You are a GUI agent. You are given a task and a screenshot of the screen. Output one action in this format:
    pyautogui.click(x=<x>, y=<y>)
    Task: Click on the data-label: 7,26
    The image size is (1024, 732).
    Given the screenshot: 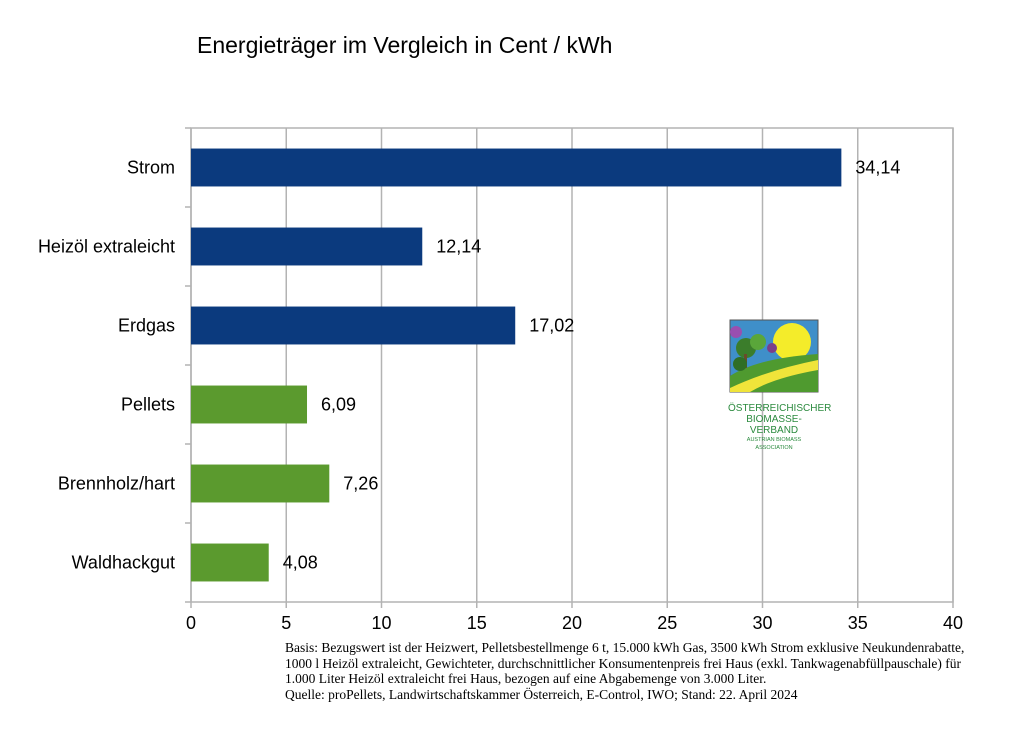 What is the action you would take?
    pyautogui.click(x=360, y=484)
    